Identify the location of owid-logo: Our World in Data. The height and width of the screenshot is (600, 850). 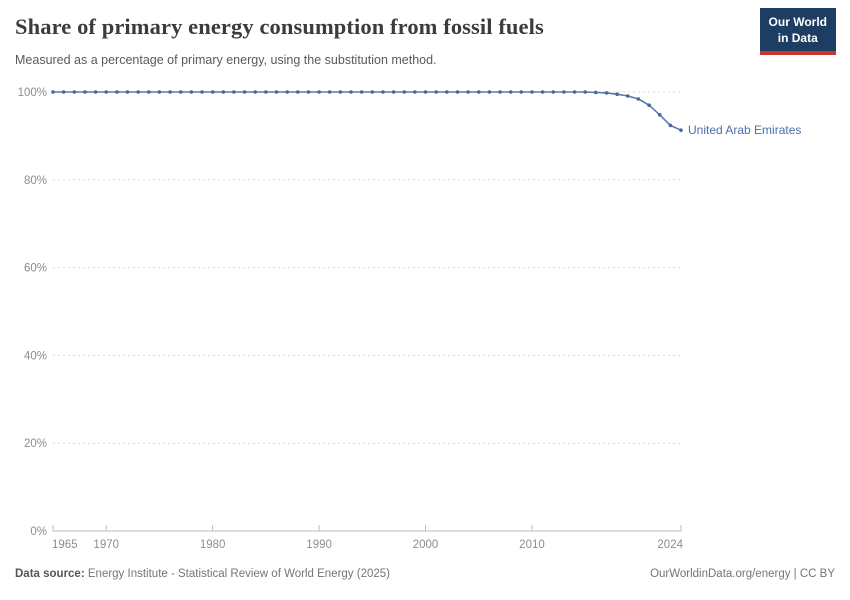
(797, 32).